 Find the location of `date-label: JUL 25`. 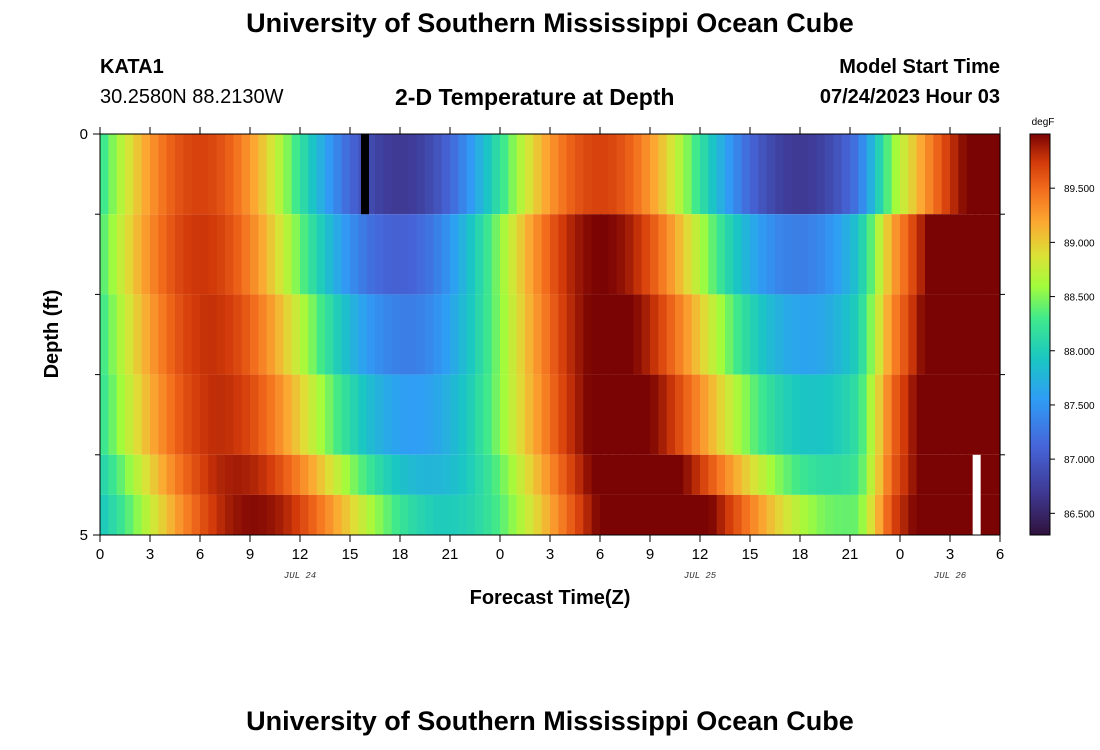

date-label: JUL 25 is located at coordinates (700, 576).